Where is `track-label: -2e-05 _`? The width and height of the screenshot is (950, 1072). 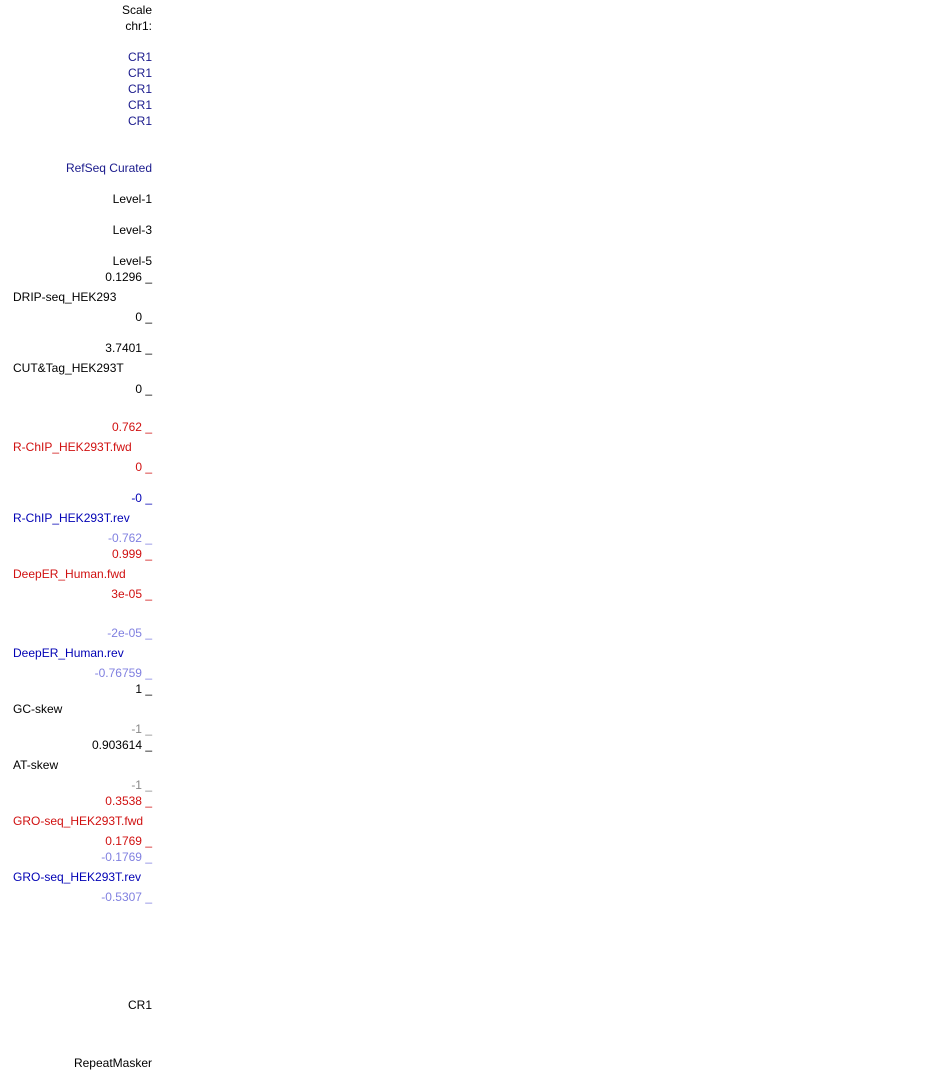
track-label: -2e-05 _ is located at coordinates (129, 633).